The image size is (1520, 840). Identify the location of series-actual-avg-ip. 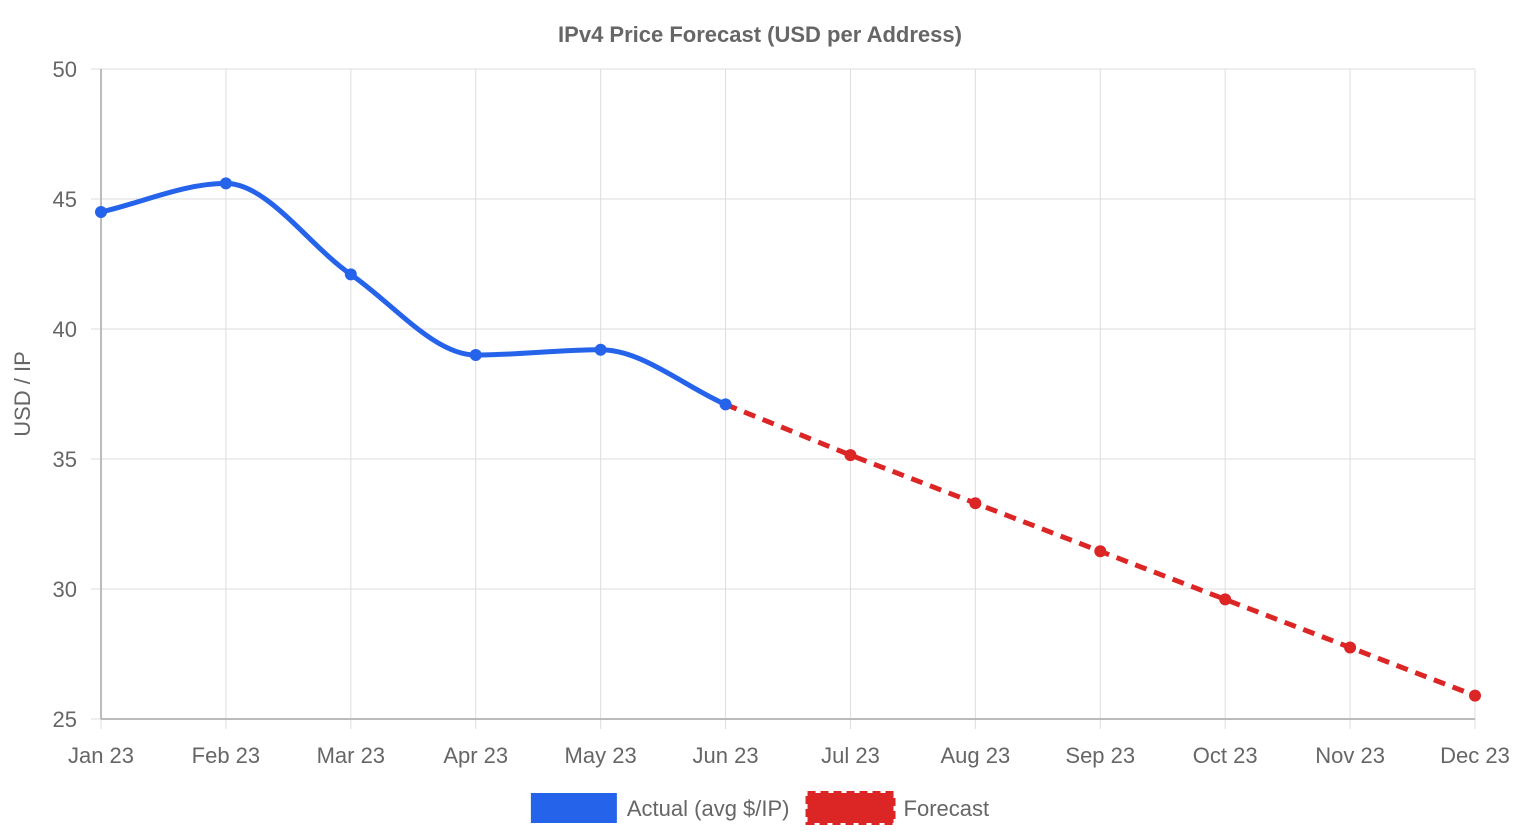
(413, 294).